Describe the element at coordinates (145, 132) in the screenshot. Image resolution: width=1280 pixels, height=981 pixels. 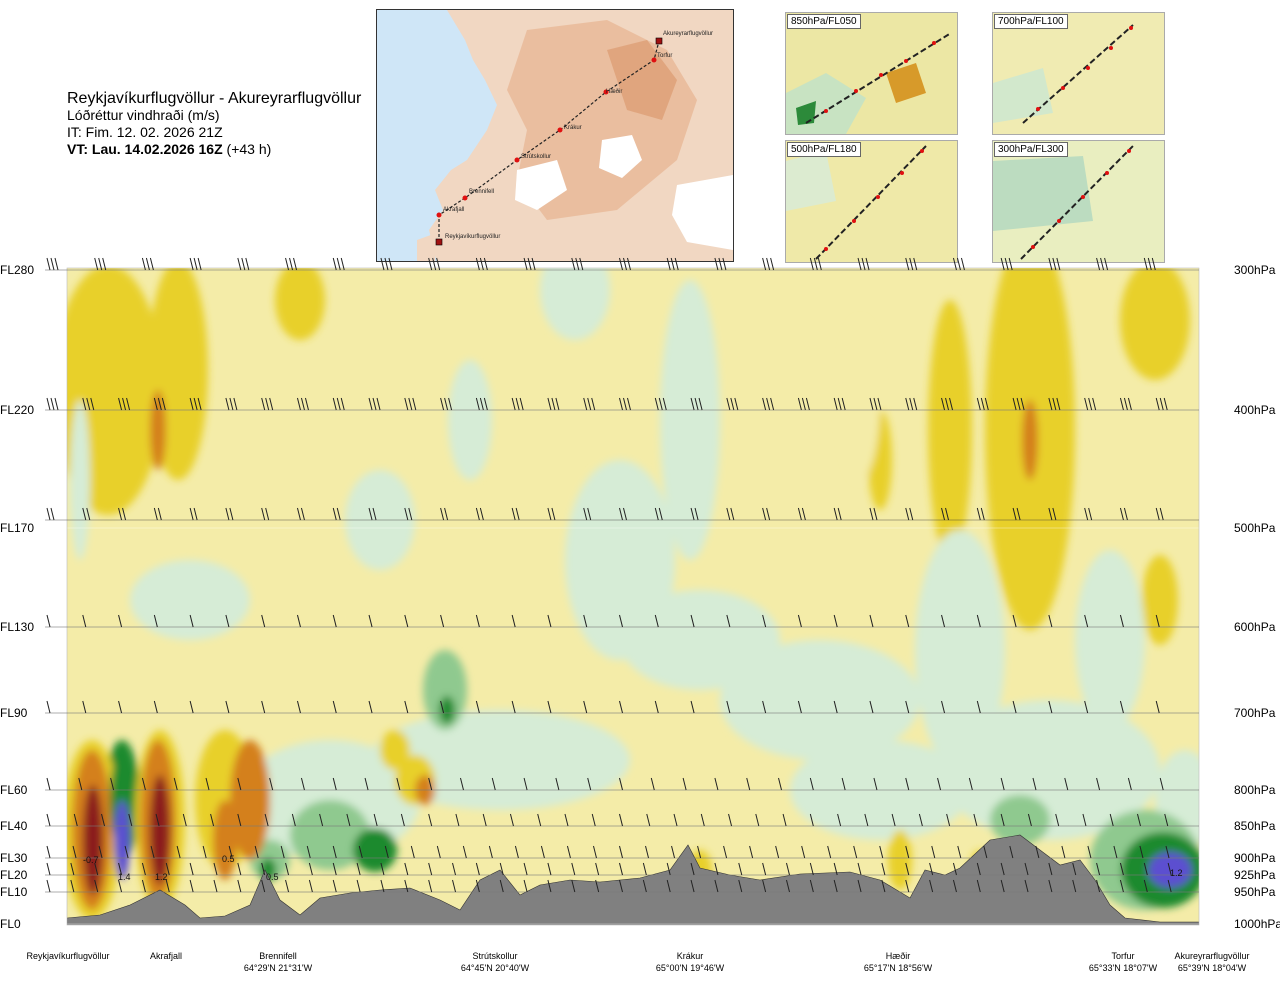
I see `issue-time: IT: Fim. 12. 02. 2026 21Z` at that location.